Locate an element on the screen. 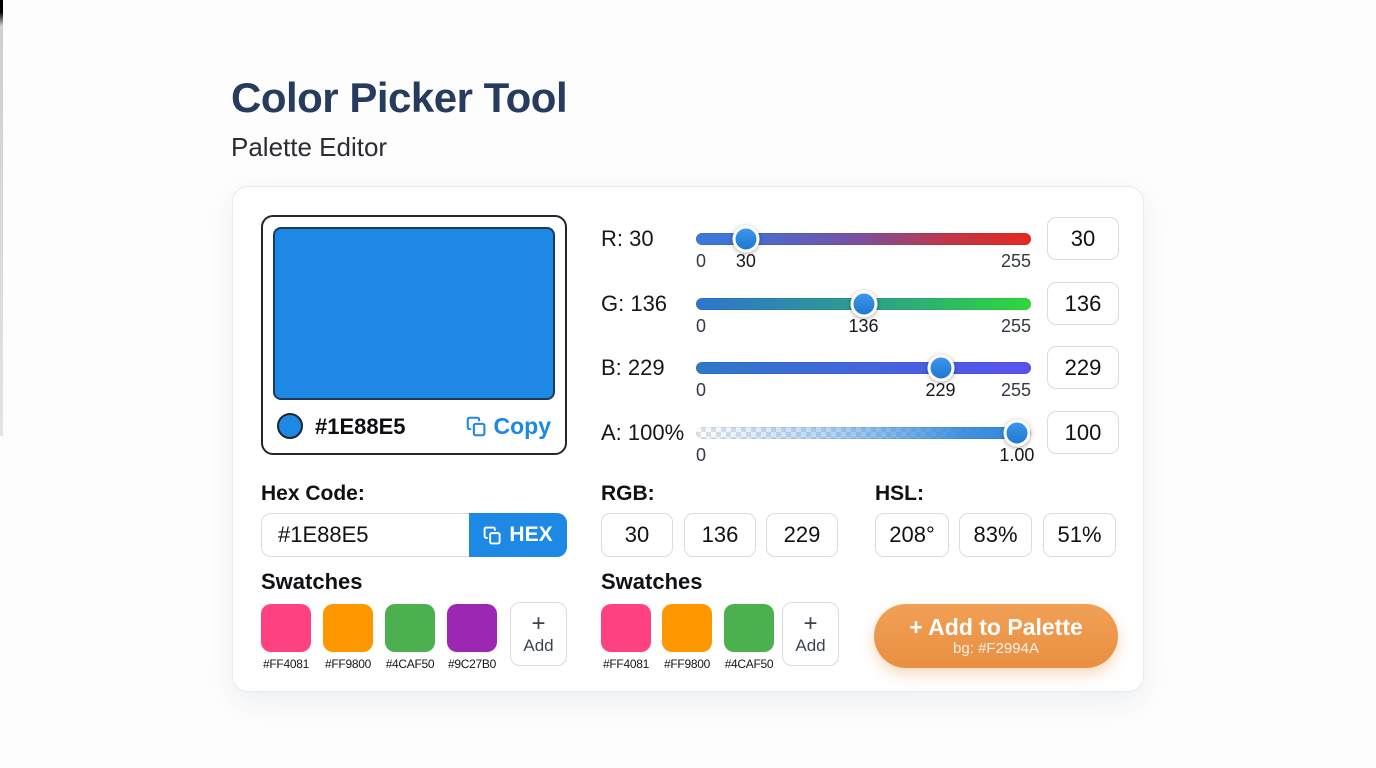 The height and width of the screenshot is (768, 1376). add-to-palette-button: + Add to Palette bg: #F2994A is located at coordinates (996, 636).